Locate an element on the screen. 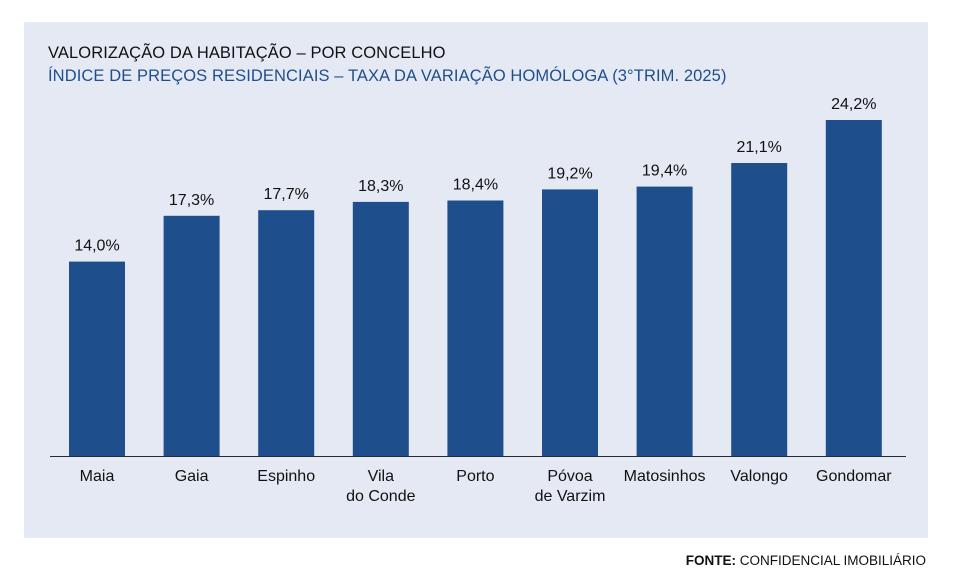  source-label: FONTE: is located at coordinates (710, 560).